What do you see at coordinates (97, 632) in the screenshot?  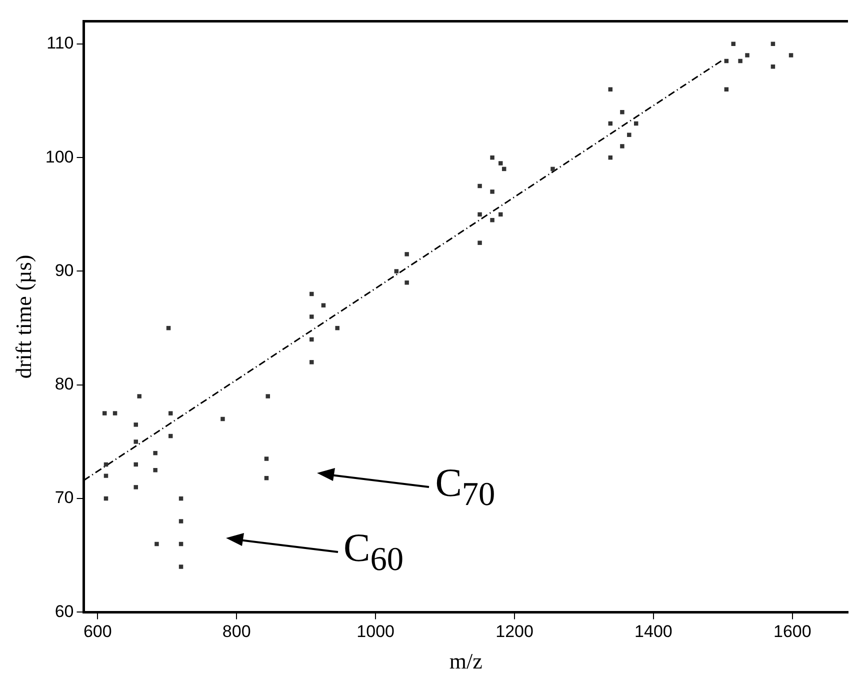 I see `x-tick-label: 600` at bounding box center [97, 632].